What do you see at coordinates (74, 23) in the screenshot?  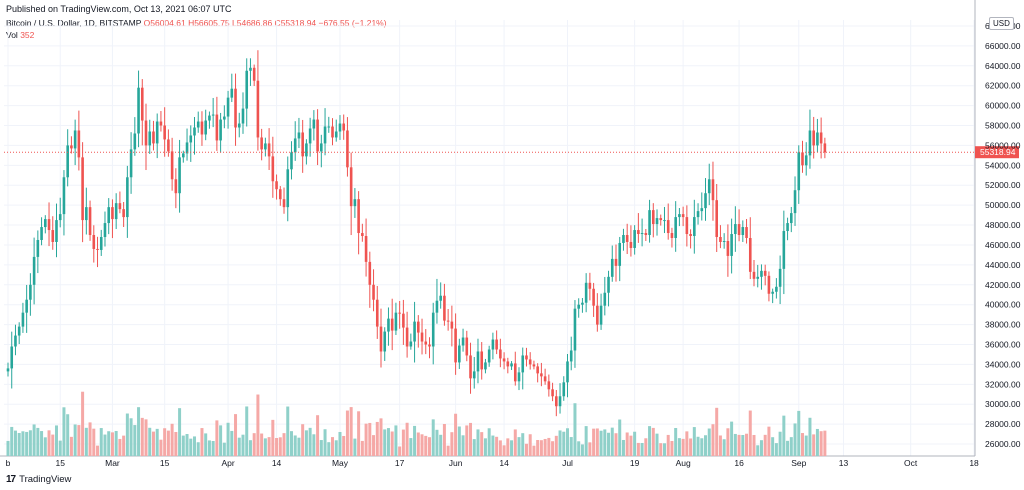 I see `symbol-title: Bitcoin / U.S. Dollar, 1D, BITSTAMP` at bounding box center [74, 23].